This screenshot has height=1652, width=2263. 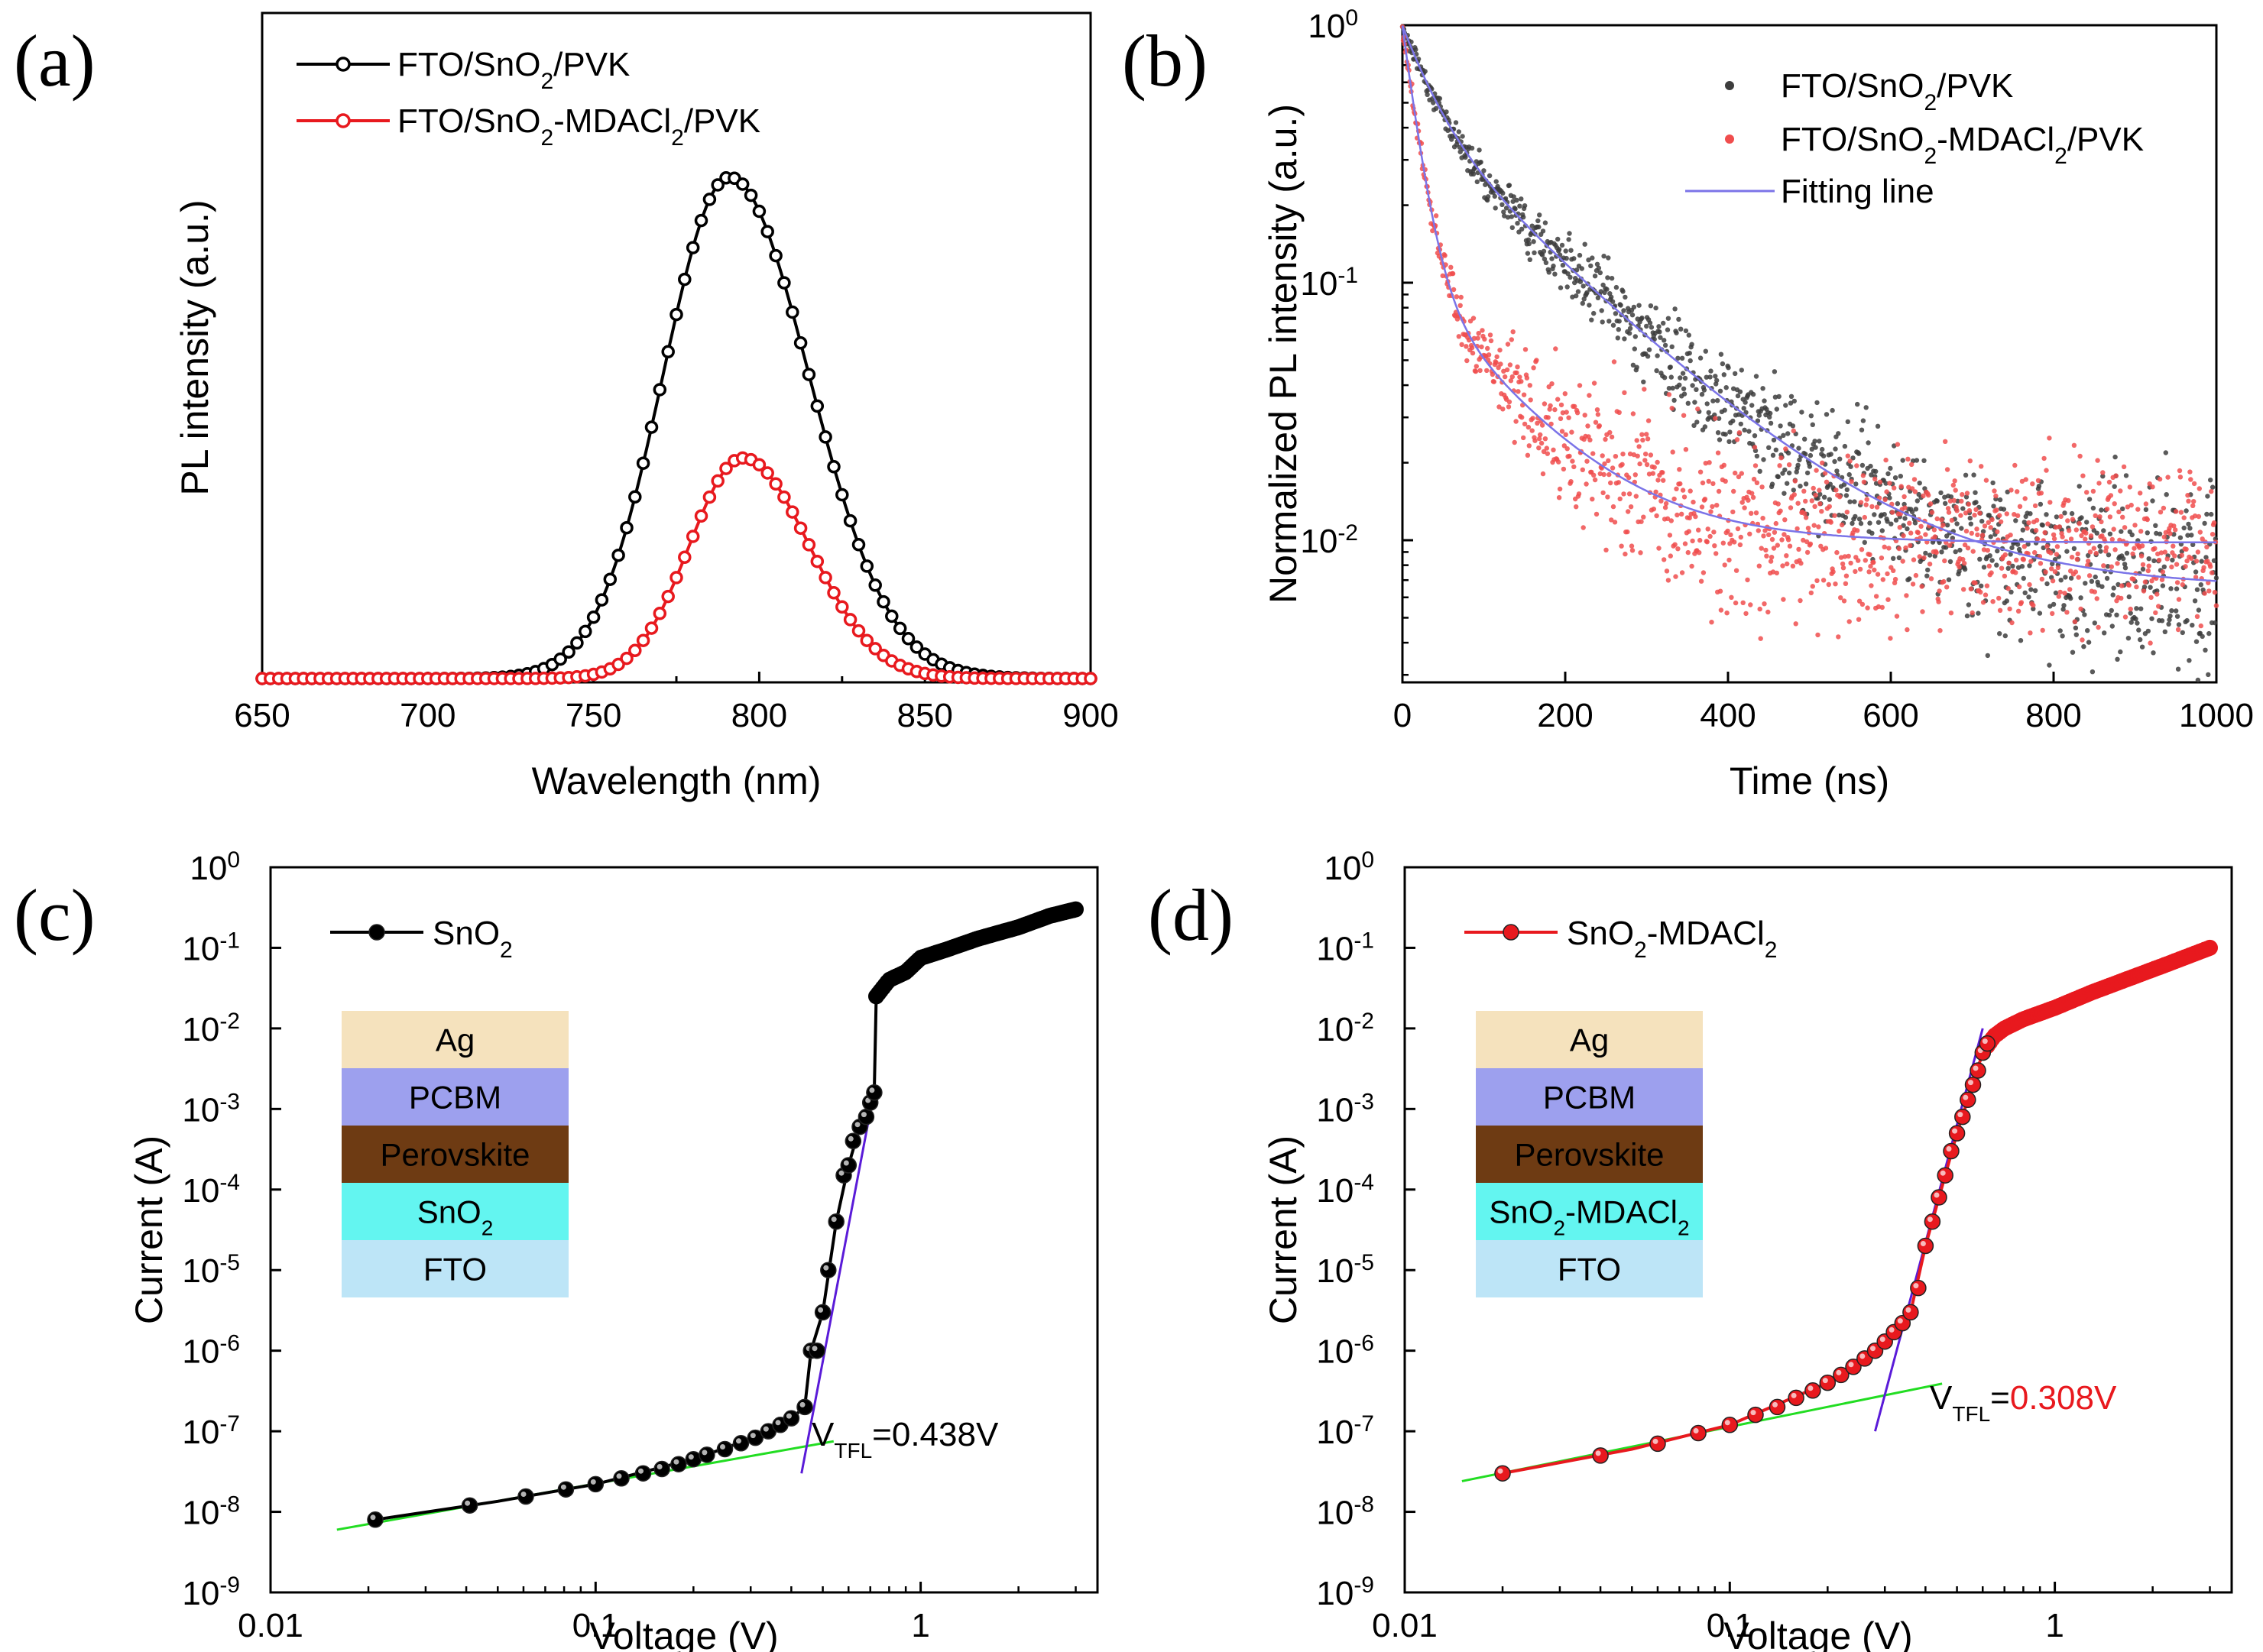 What do you see at coordinates (211, 1189) in the screenshot?
I see `y-tick-label: 10⁻⁴` at bounding box center [211, 1189].